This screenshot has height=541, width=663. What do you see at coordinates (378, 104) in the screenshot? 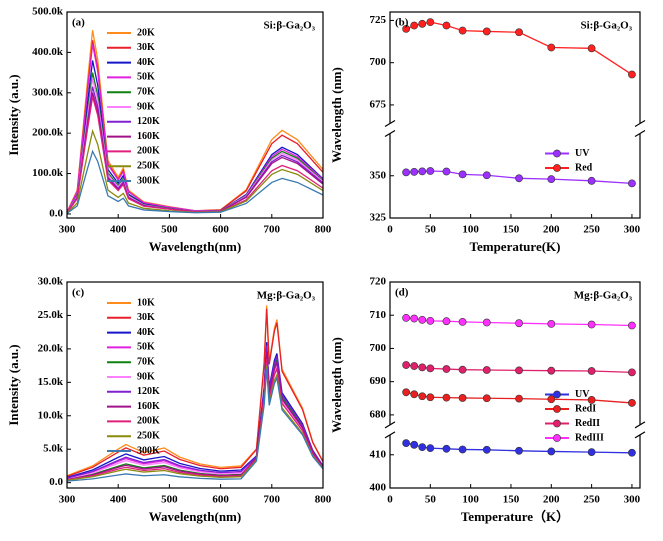
I see `y-tick-label: 675` at bounding box center [378, 104].